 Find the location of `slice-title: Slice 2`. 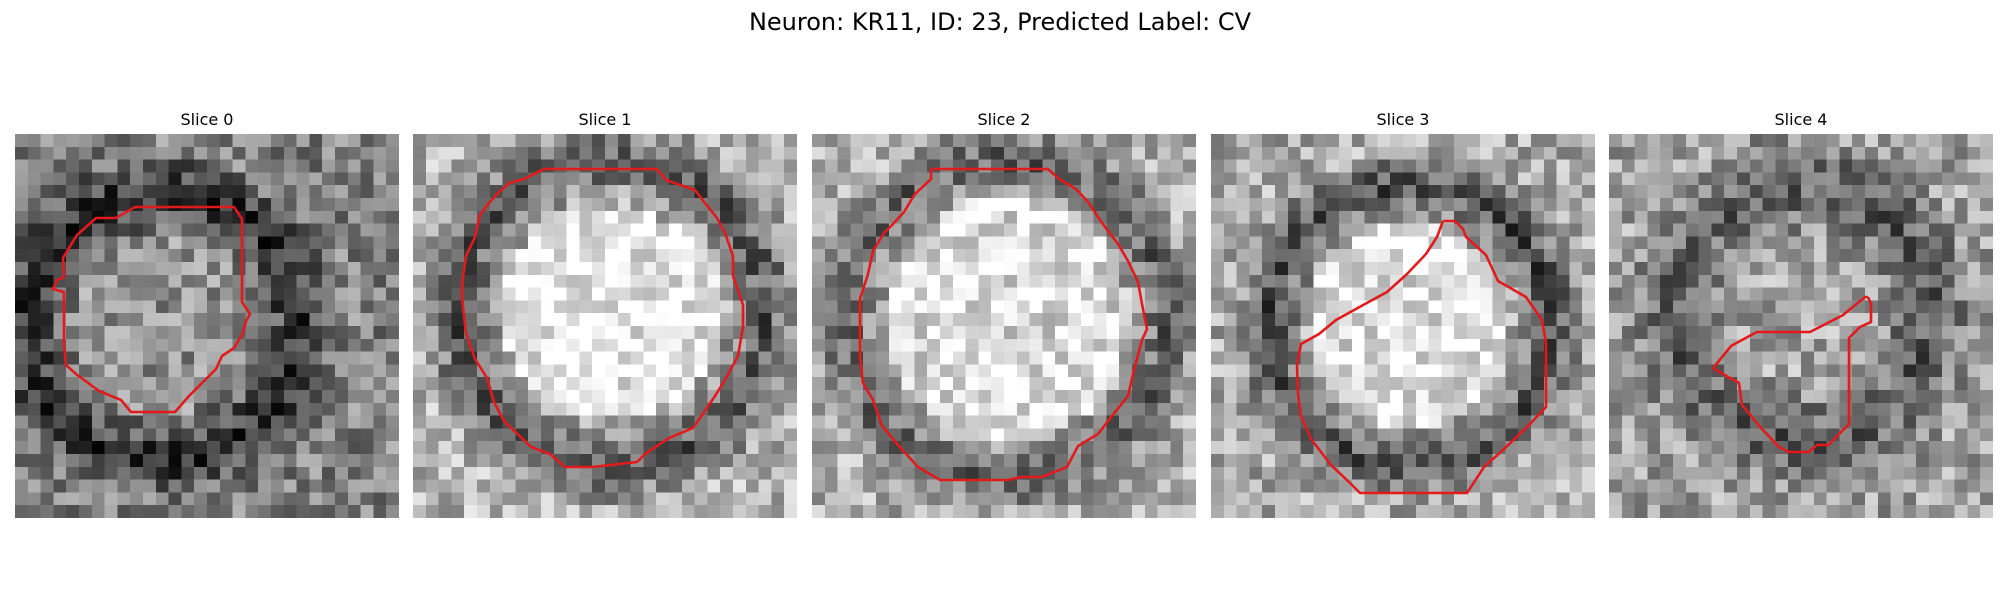

slice-title: Slice 2 is located at coordinates (1004, 119).